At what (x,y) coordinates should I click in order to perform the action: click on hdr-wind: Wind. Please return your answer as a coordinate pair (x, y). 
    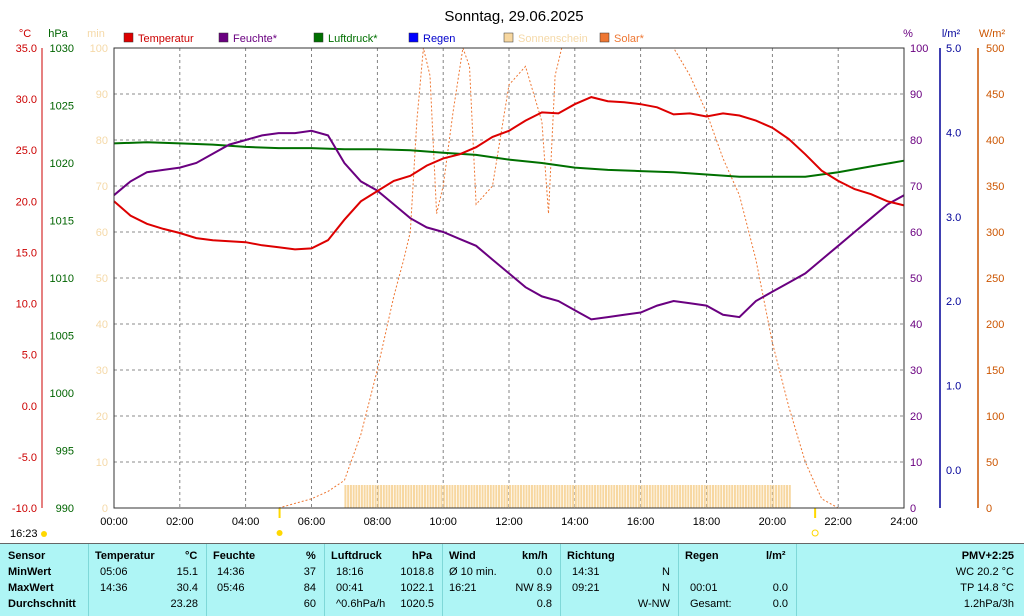
    Looking at the image, I should click on (462, 556).